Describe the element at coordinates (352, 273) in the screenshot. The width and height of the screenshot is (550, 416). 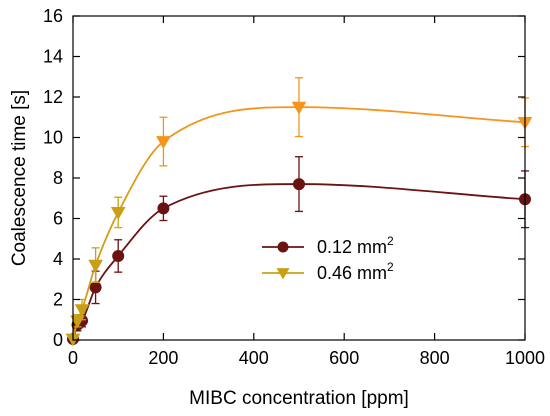
I see `legend-label-text: 0.46 mm` at that location.